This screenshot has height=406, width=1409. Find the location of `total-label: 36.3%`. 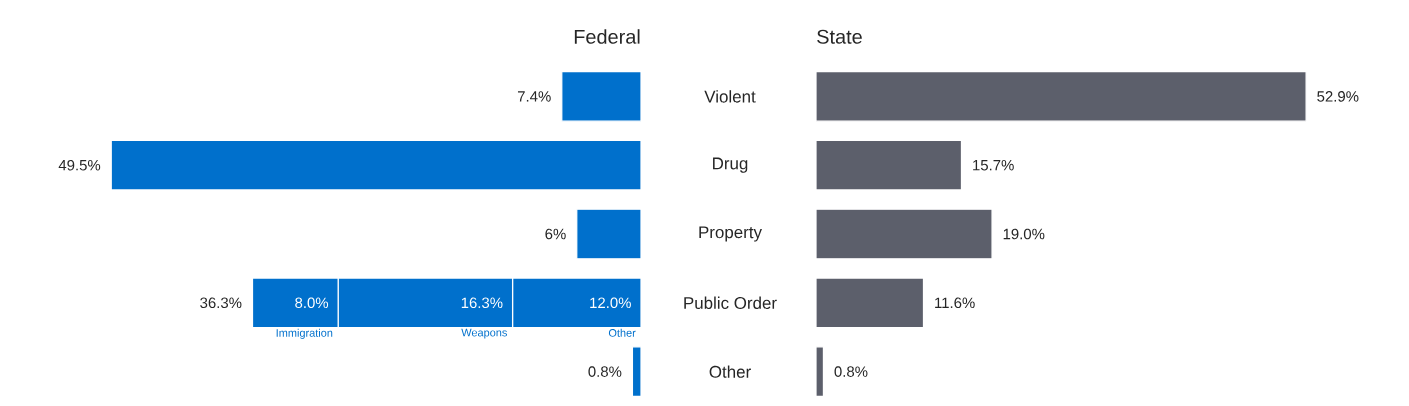

total-label: 36.3% is located at coordinates (221, 303).